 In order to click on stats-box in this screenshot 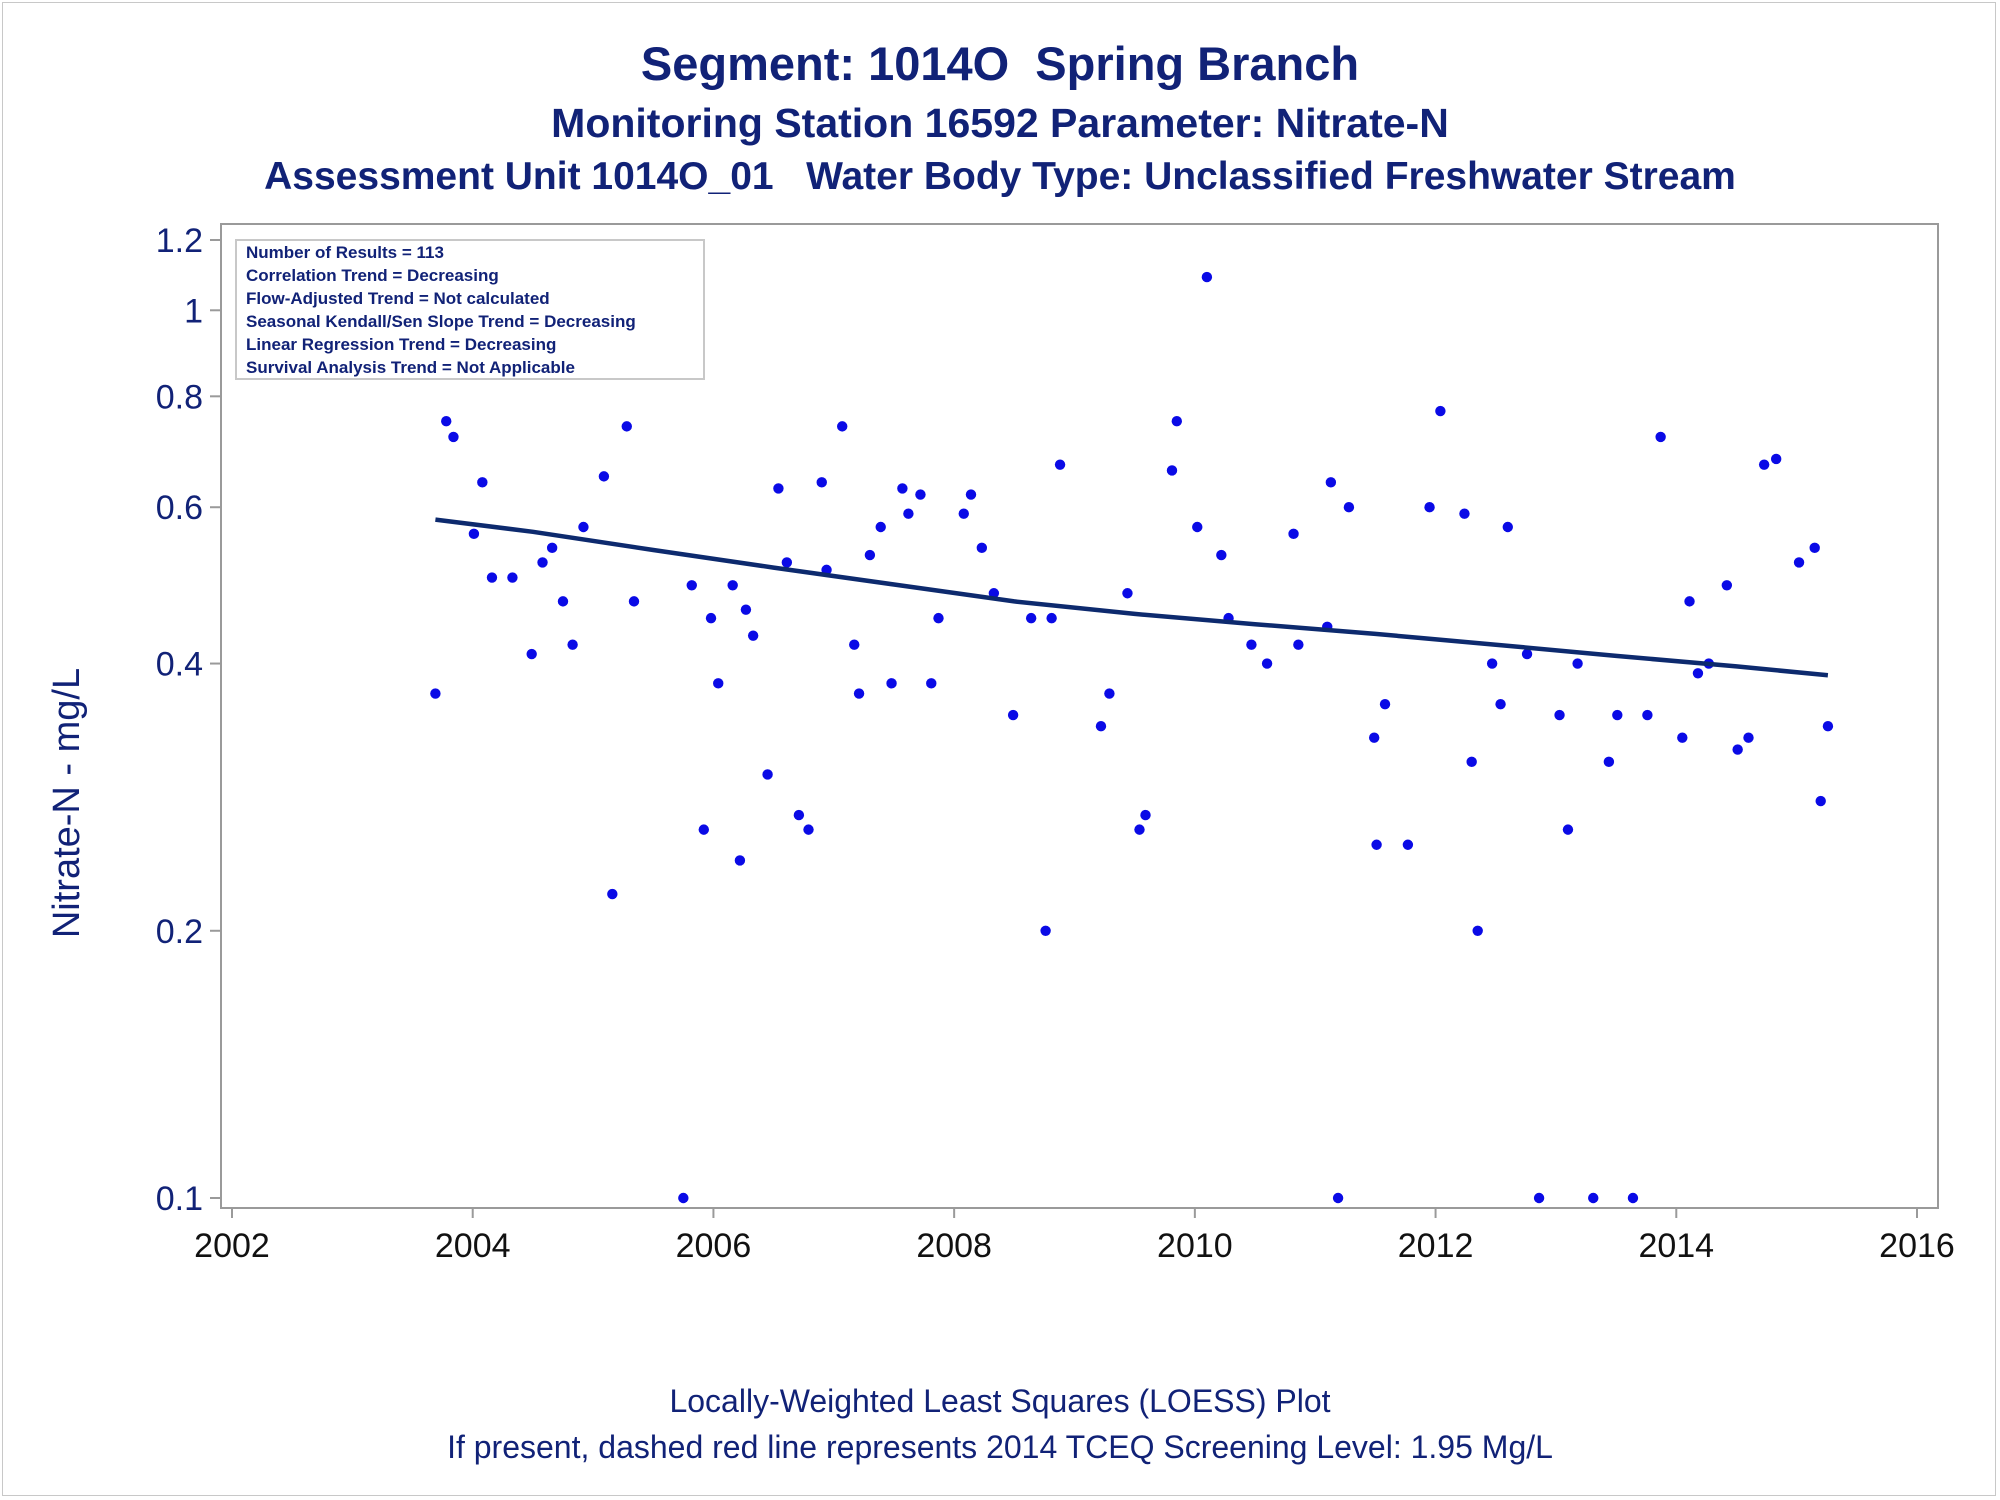, I will do `click(470, 309)`.